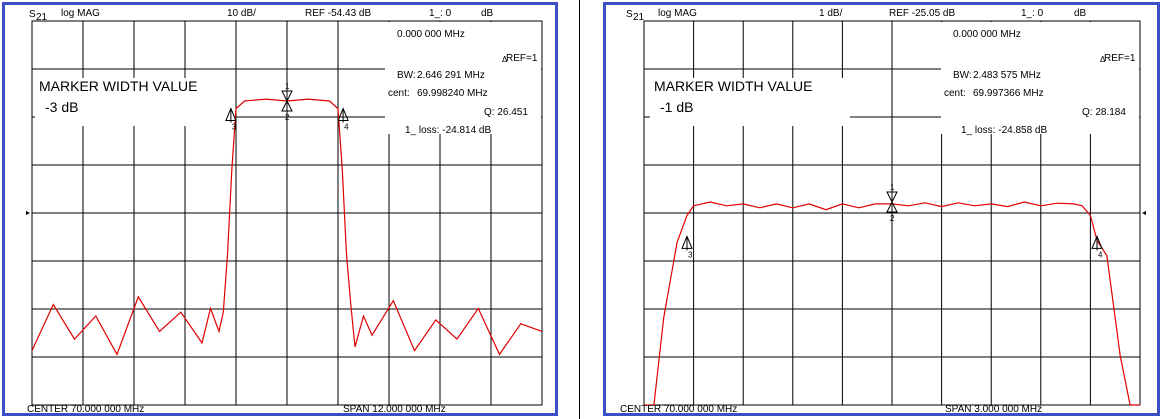 This screenshot has height=419, width=1162. I want to click on chart-subtitle: -1 dB, so click(676, 107).